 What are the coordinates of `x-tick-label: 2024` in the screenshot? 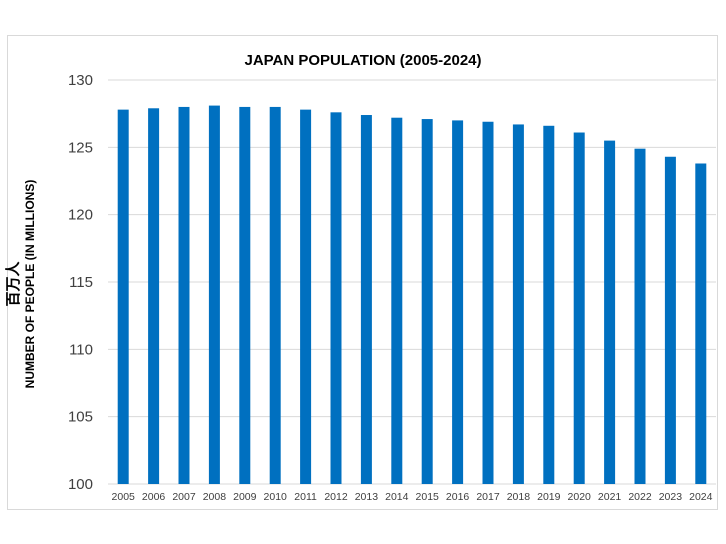 It's located at (701, 497).